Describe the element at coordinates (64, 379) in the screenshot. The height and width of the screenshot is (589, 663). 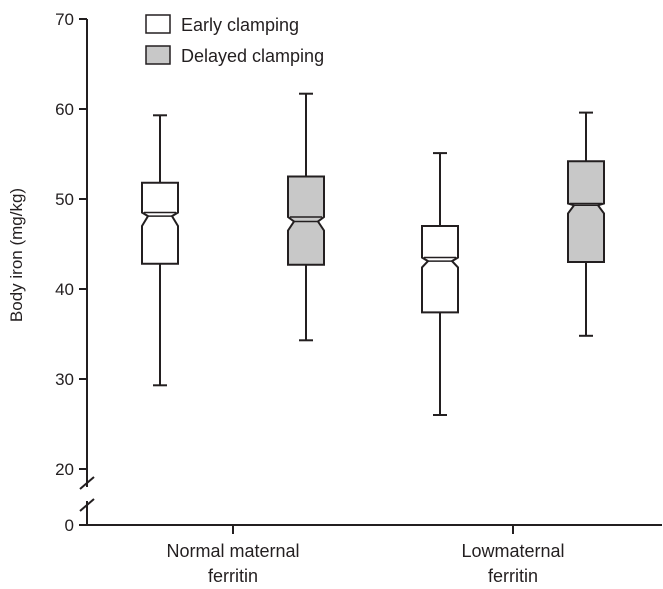
I see `y-tick-label: 30` at that location.